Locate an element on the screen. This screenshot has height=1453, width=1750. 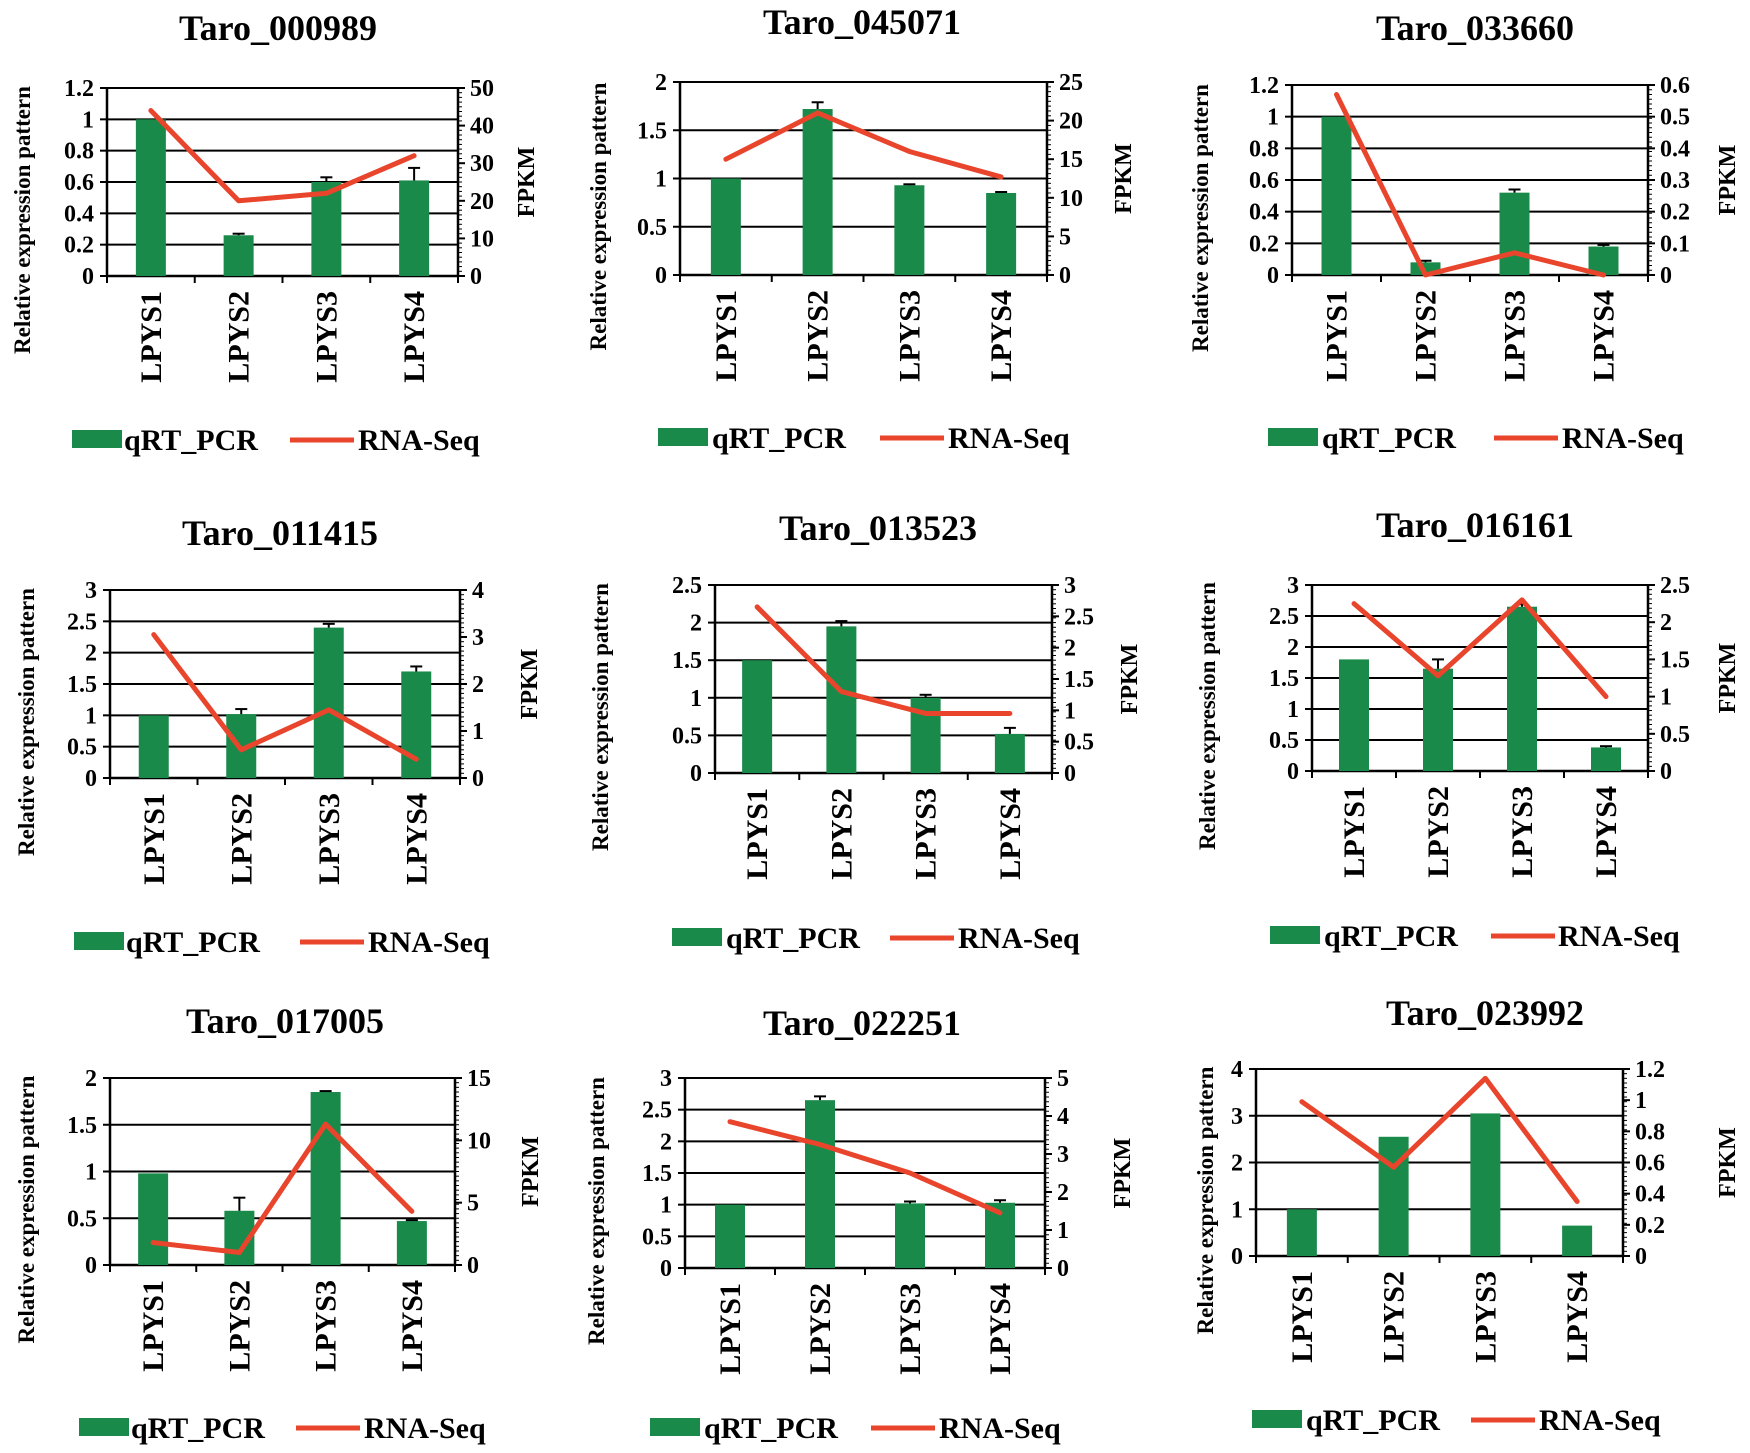
bar-qrt-pcr-lpys2 is located at coordinates (1438, 719).